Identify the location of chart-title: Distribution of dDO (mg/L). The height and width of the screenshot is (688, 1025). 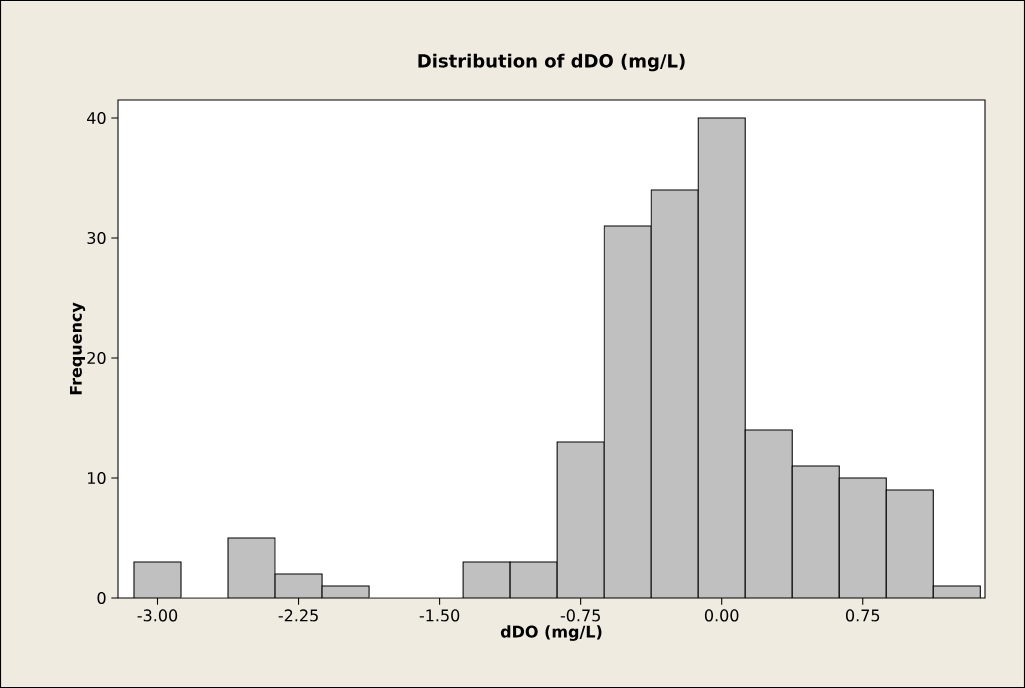
(551, 62).